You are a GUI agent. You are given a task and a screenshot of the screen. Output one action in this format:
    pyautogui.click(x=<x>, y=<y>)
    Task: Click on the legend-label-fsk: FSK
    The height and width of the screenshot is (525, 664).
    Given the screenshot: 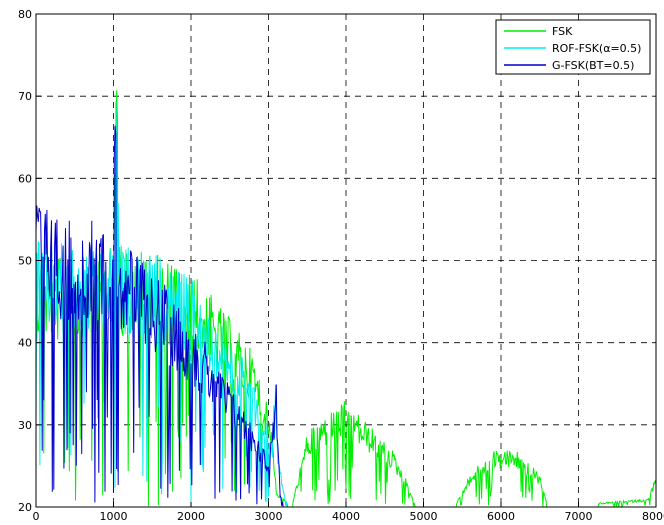 What is the action you would take?
    pyautogui.click(x=562, y=31)
    